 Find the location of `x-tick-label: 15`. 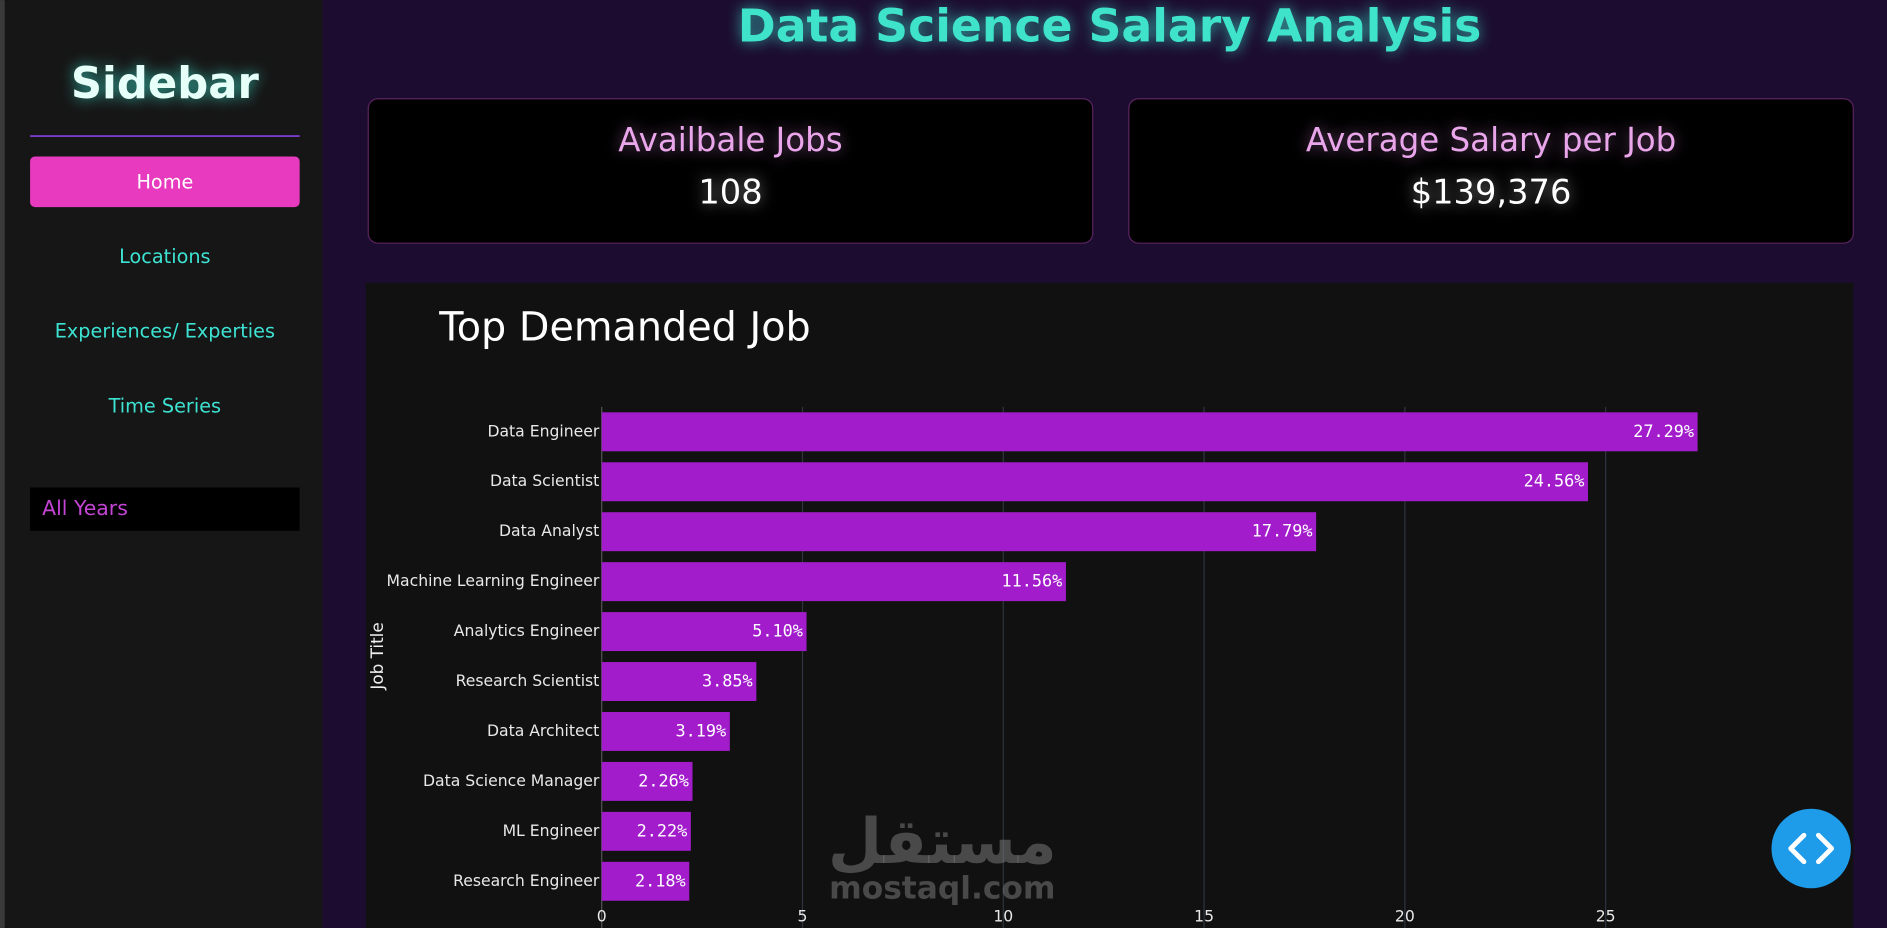

x-tick-label: 15 is located at coordinates (1204, 916).